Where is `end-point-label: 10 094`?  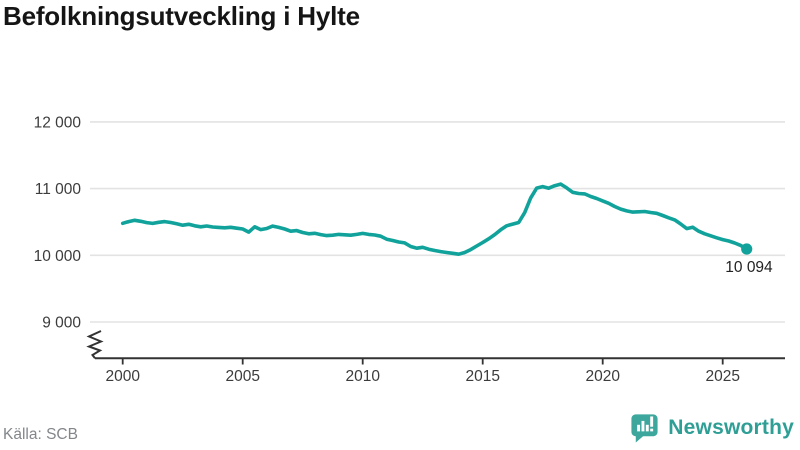 end-point-label: 10 094 is located at coordinates (749, 267).